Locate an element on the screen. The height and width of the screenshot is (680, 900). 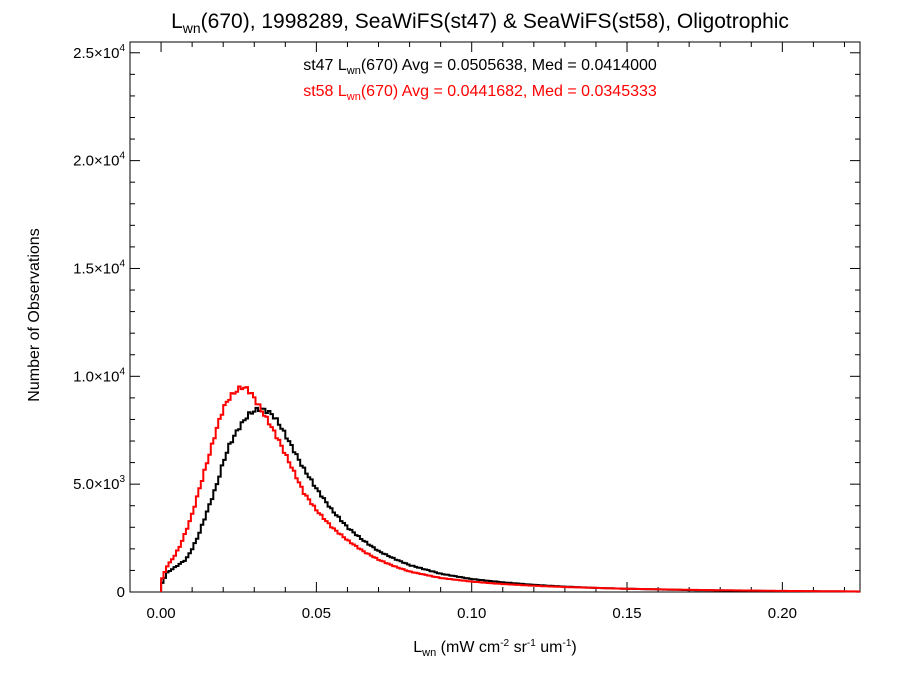
title-sub: wn is located at coordinates (191, 28).